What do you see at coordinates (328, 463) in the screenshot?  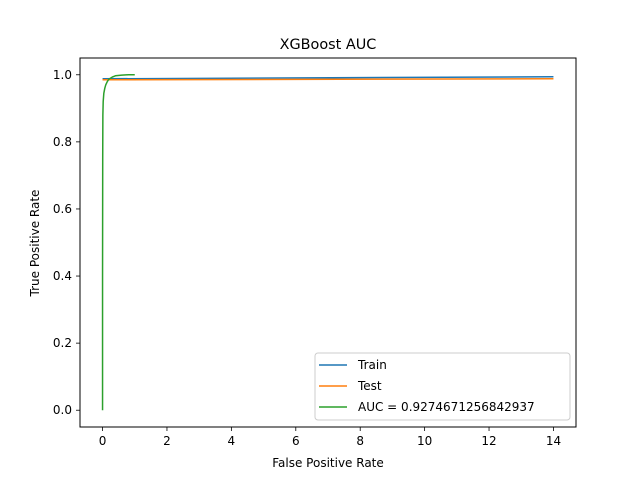 I see `x-axis-label: False Positive Rate` at bounding box center [328, 463].